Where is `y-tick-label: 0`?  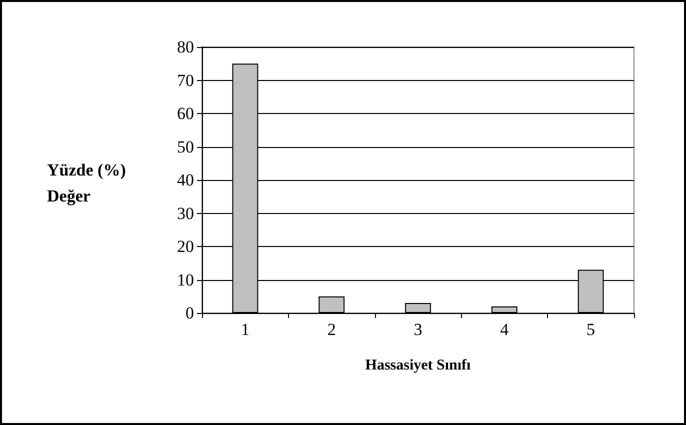
y-tick-label: 0 is located at coordinates (190, 313).